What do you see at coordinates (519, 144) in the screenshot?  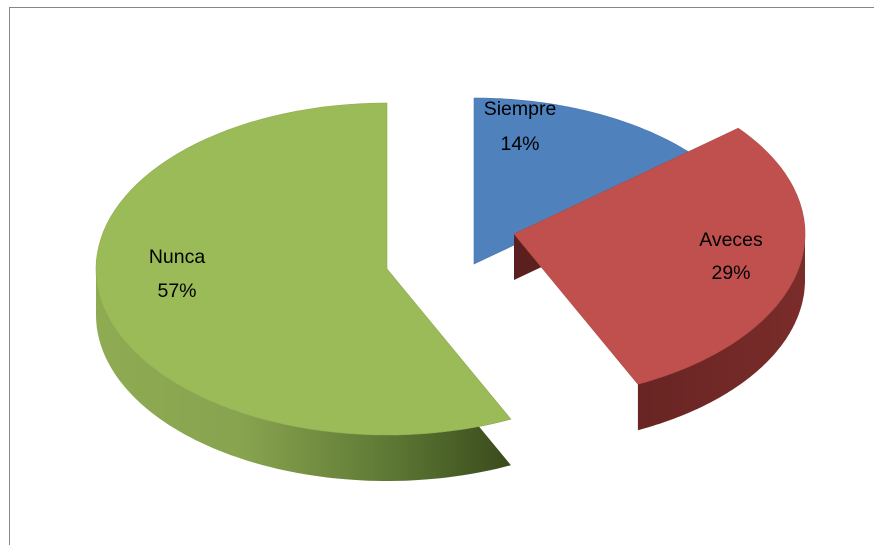 I see `pie-label-siempre-value: 14%` at bounding box center [519, 144].